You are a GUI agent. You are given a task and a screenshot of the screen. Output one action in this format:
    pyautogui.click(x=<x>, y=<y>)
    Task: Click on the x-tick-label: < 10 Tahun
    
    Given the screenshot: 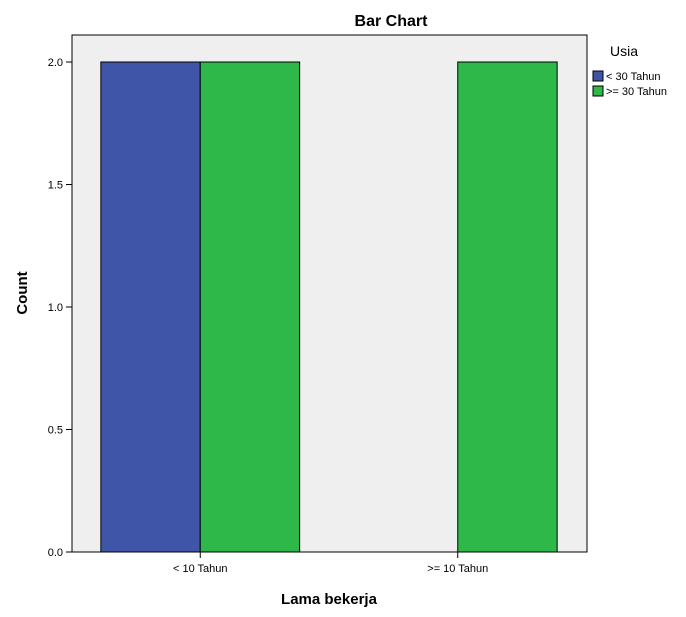 What is the action you would take?
    pyautogui.click(x=200, y=569)
    